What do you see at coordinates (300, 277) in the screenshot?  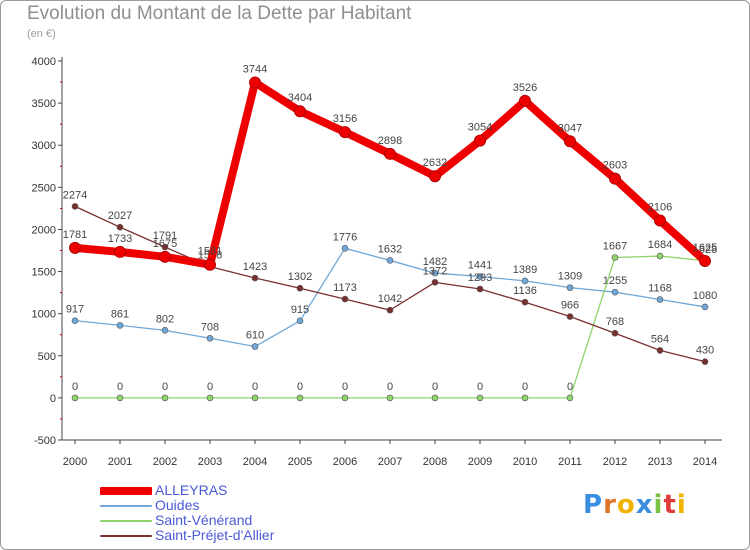 I see `data-label: 1302` at bounding box center [300, 277].